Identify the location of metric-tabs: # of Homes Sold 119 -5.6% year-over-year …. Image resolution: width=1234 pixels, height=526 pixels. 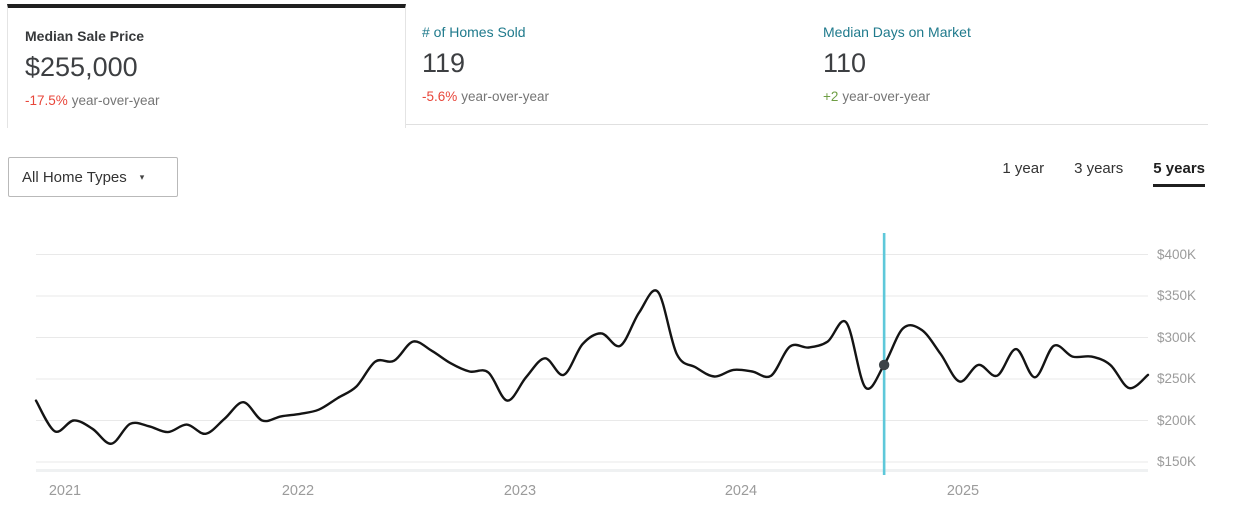
(807, 64).